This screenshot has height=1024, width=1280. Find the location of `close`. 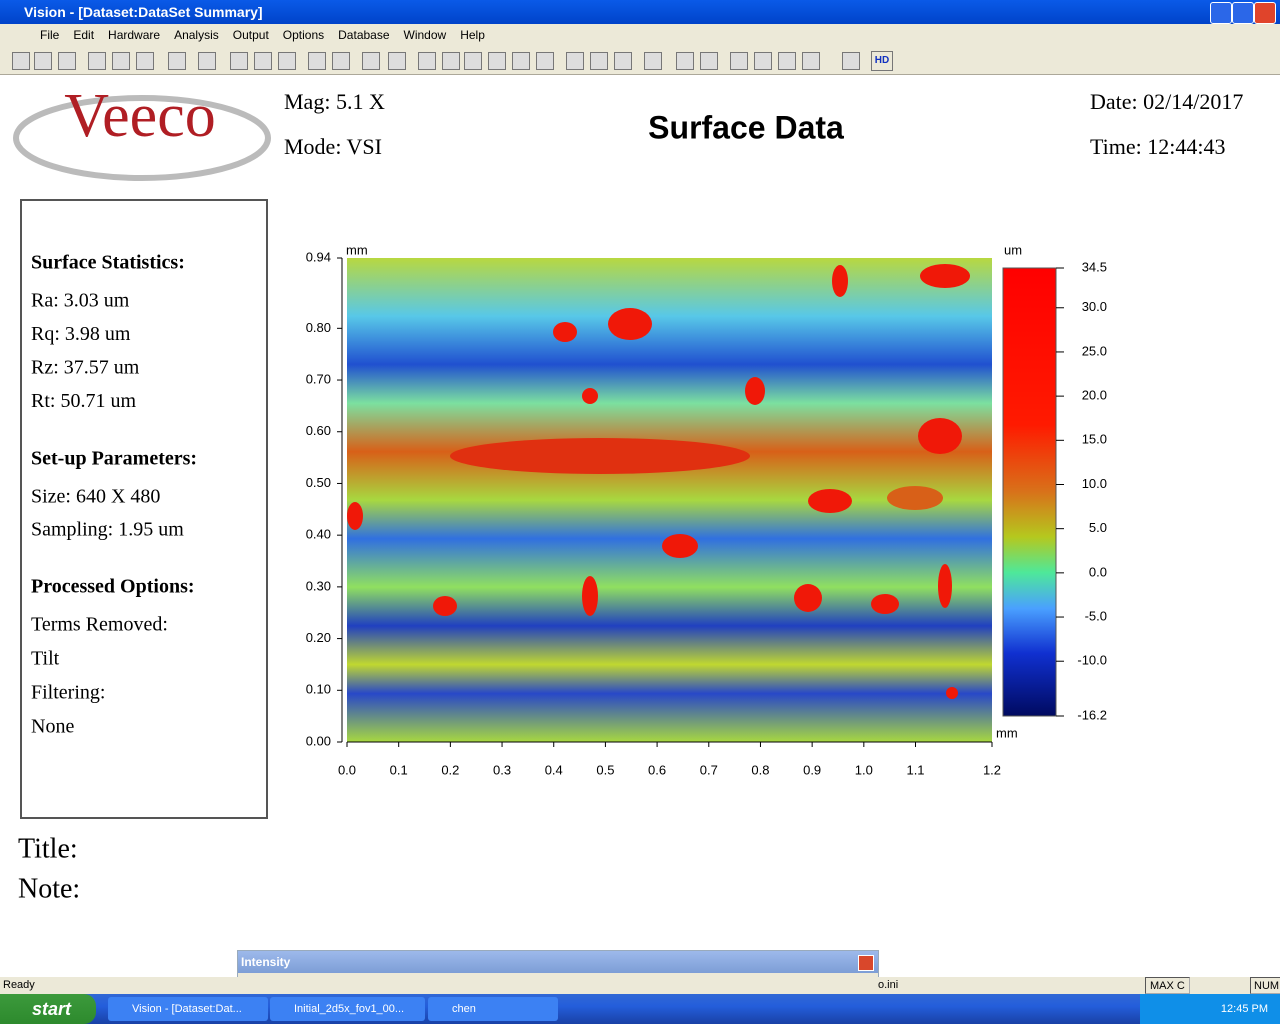

close is located at coordinates (1265, 13).